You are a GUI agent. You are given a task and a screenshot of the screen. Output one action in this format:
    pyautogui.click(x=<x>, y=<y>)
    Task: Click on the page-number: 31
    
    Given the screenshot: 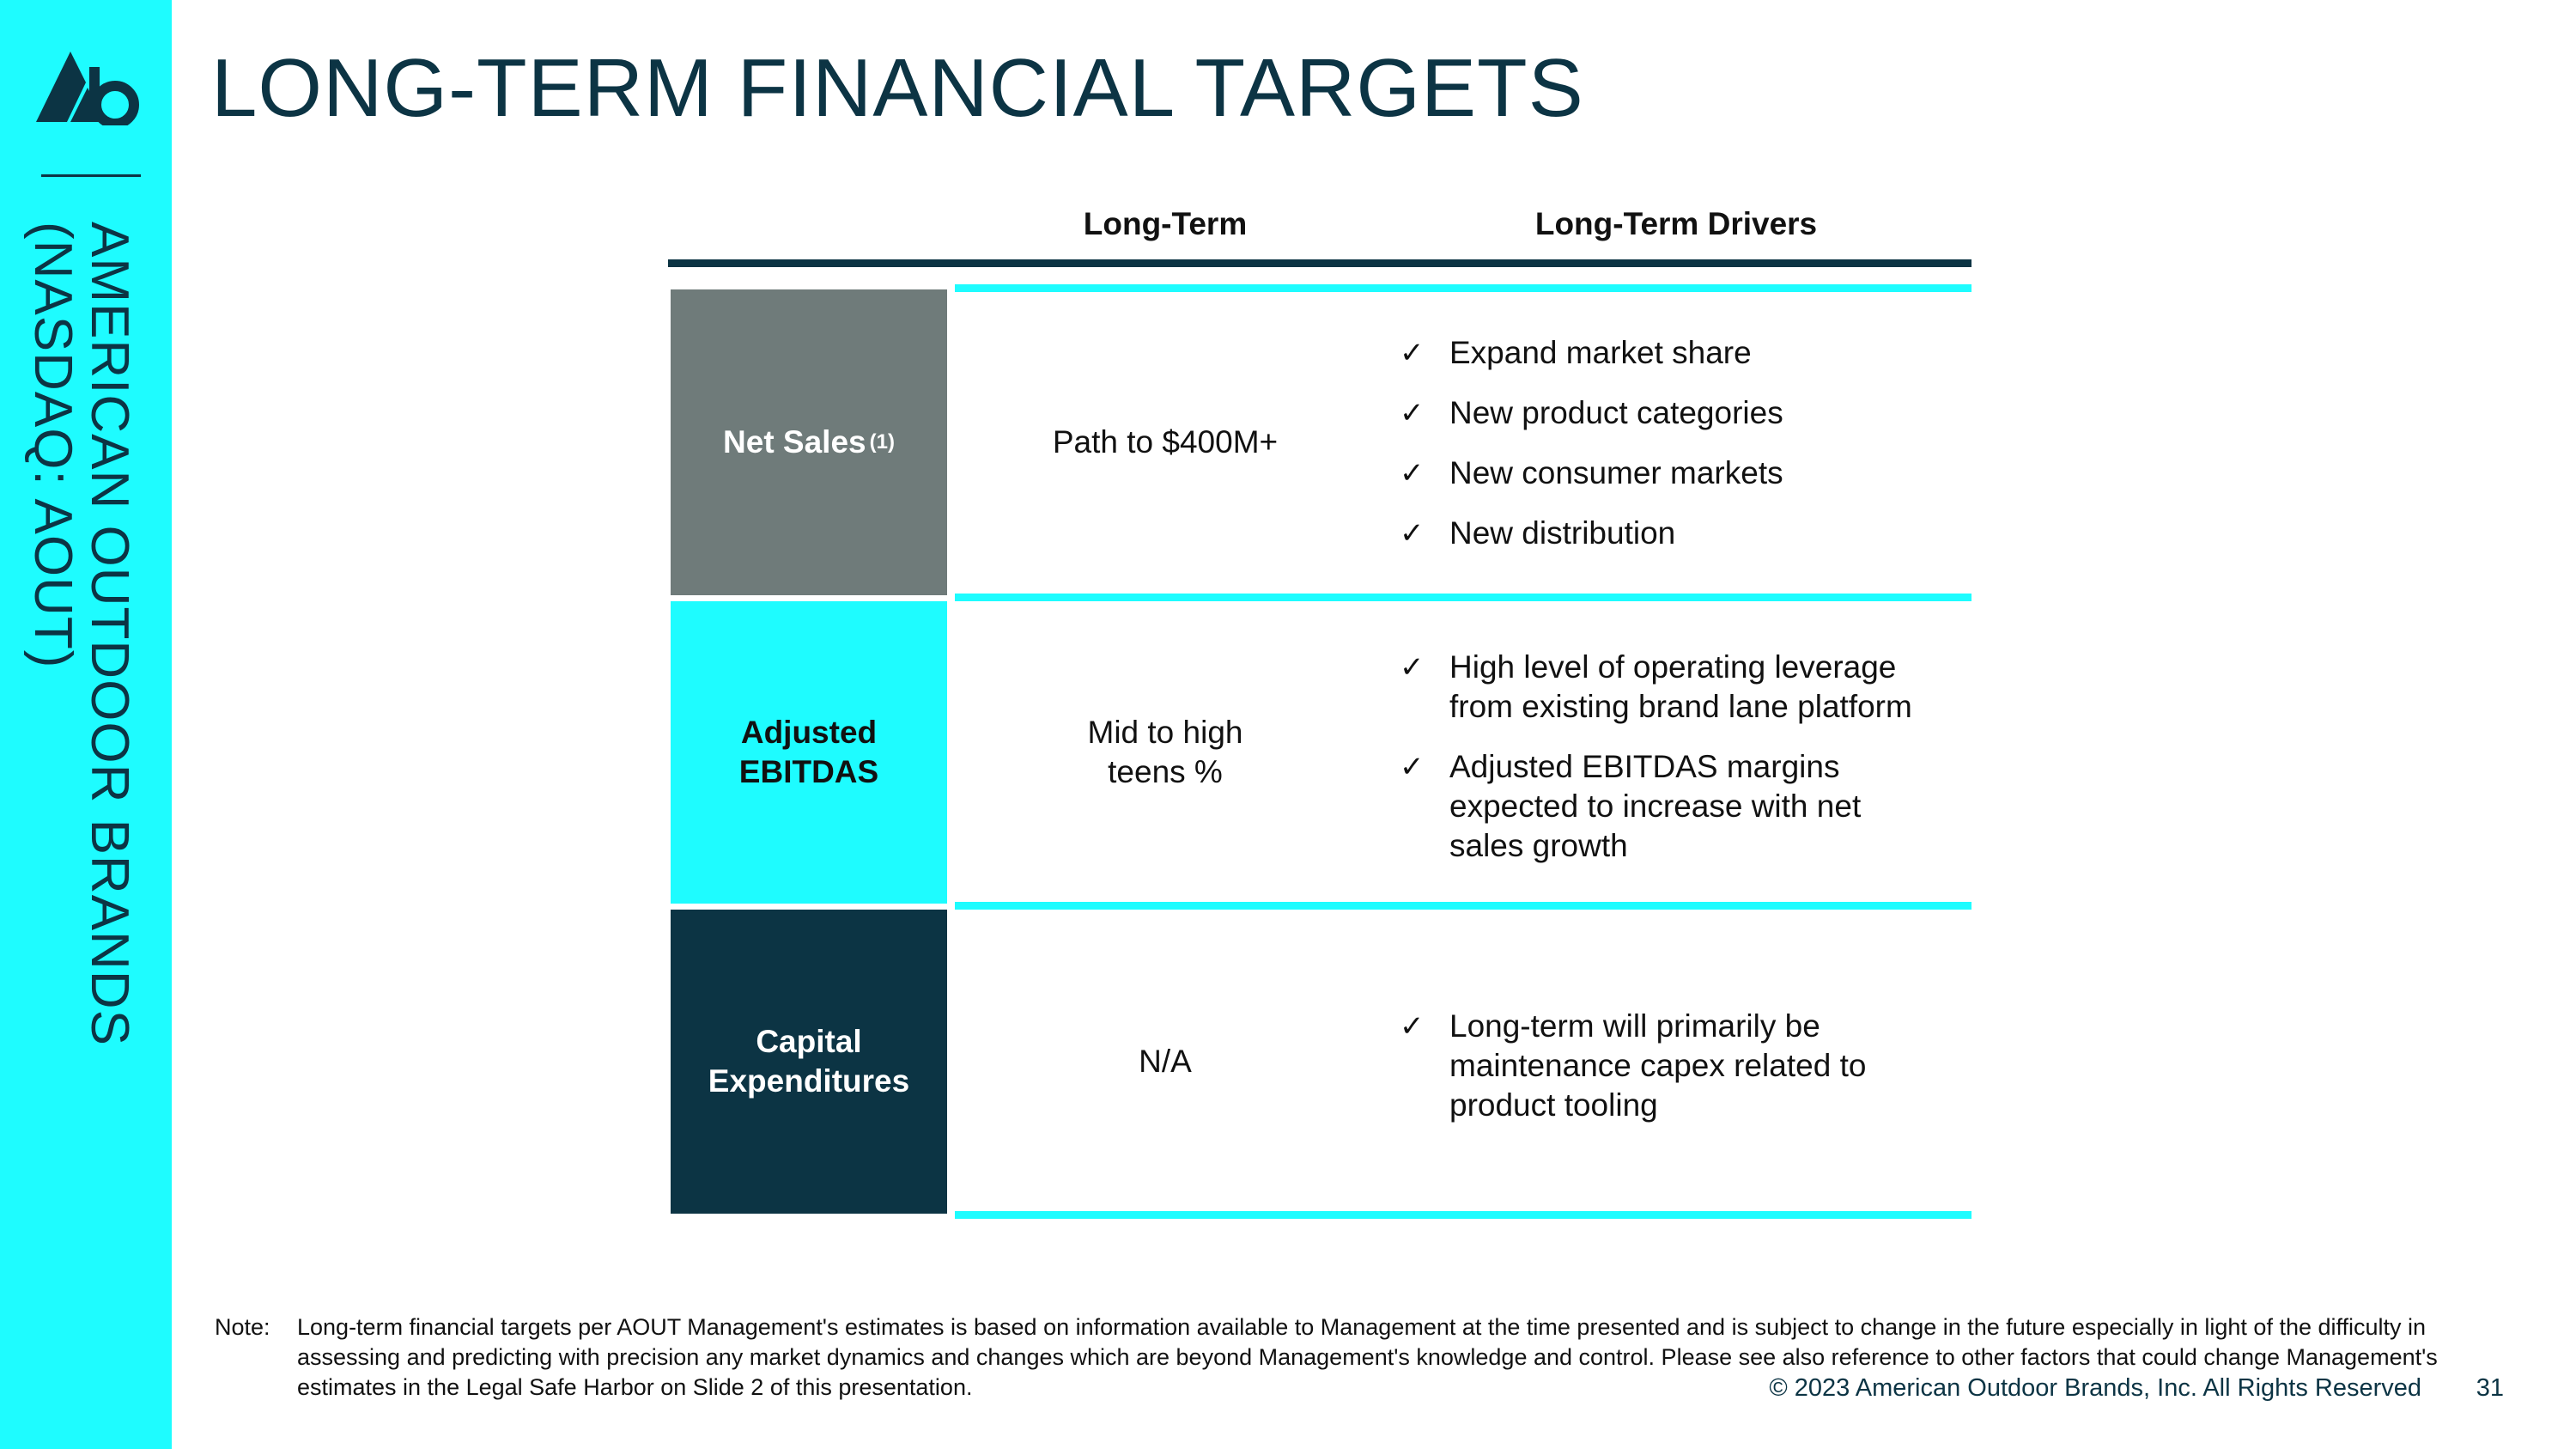 What is the action you would take?
    pyautogui.click(x=2490, y=1388)
    